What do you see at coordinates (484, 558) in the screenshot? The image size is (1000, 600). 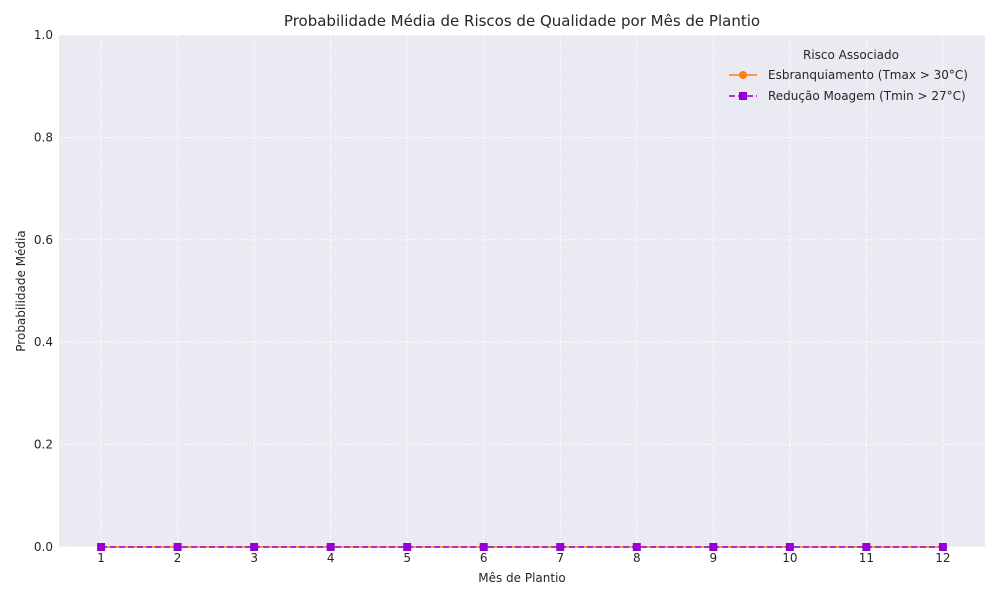 I see `x-tick-label: 6` at bounding box center [484, 558].